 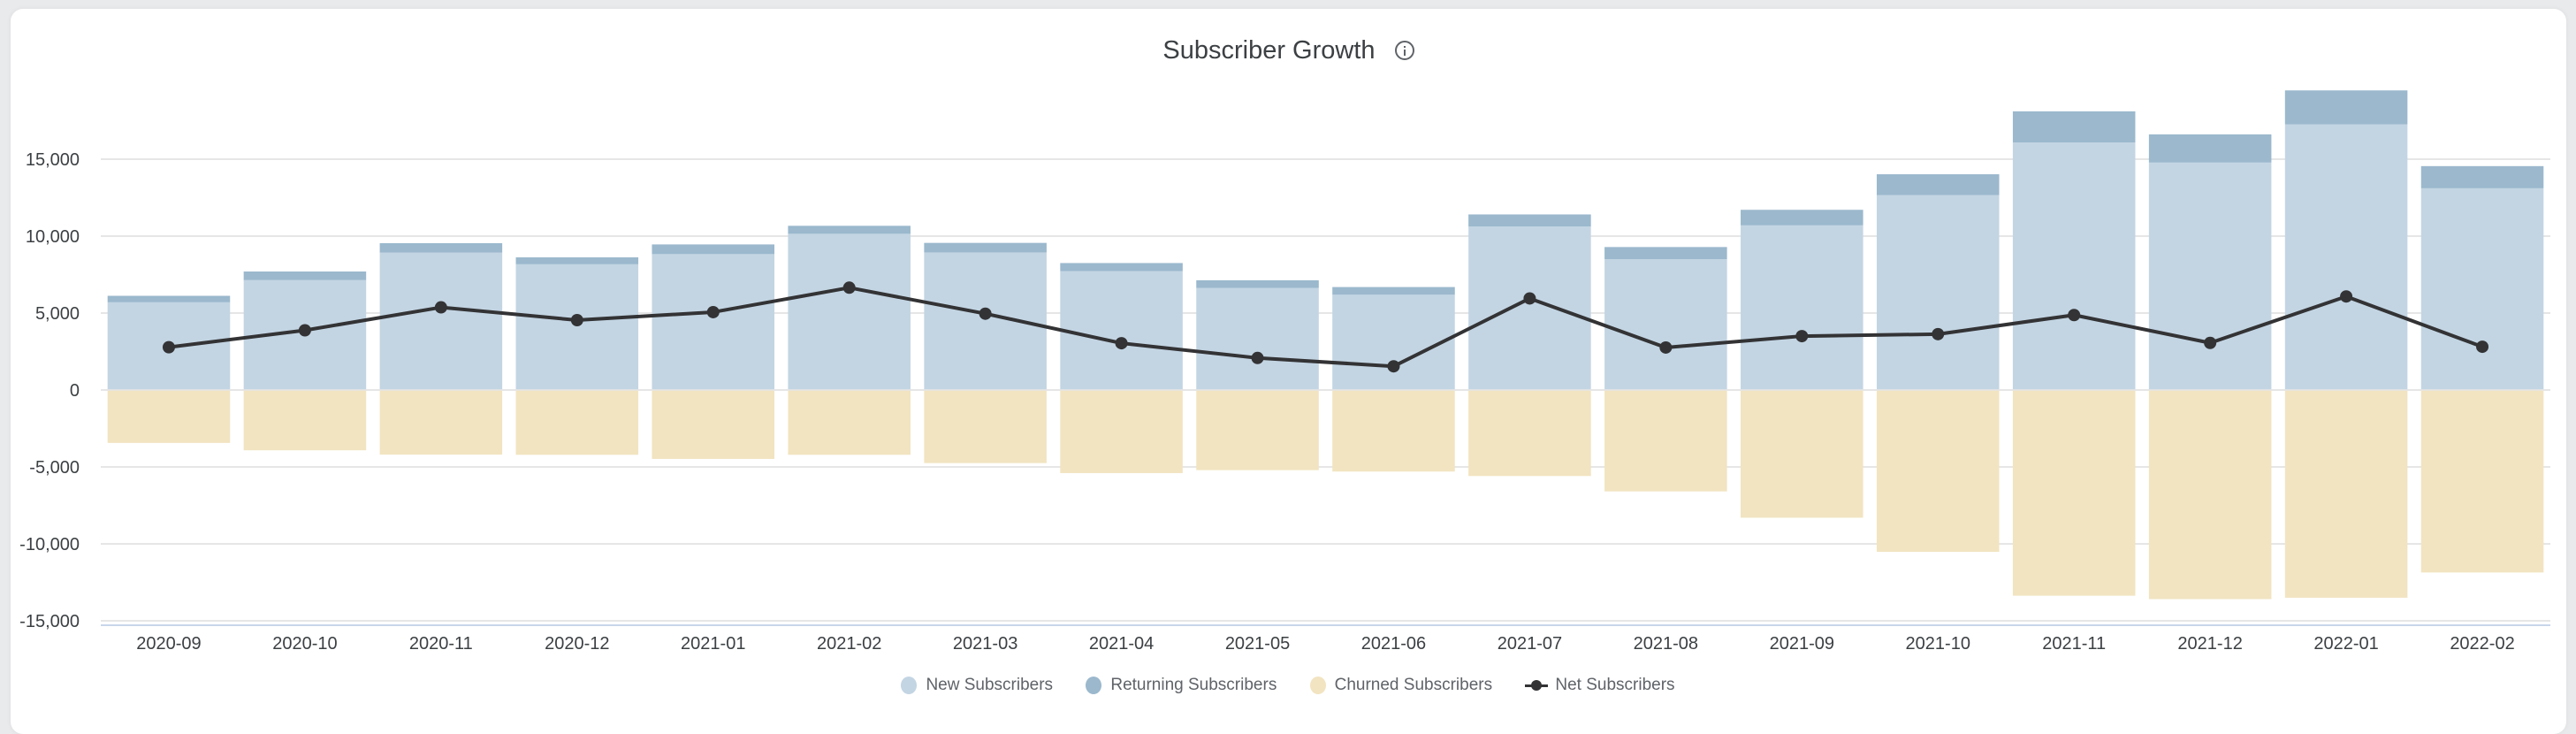 I want to click on x-tick-label: 2020-12, so click(x=577, y=644).